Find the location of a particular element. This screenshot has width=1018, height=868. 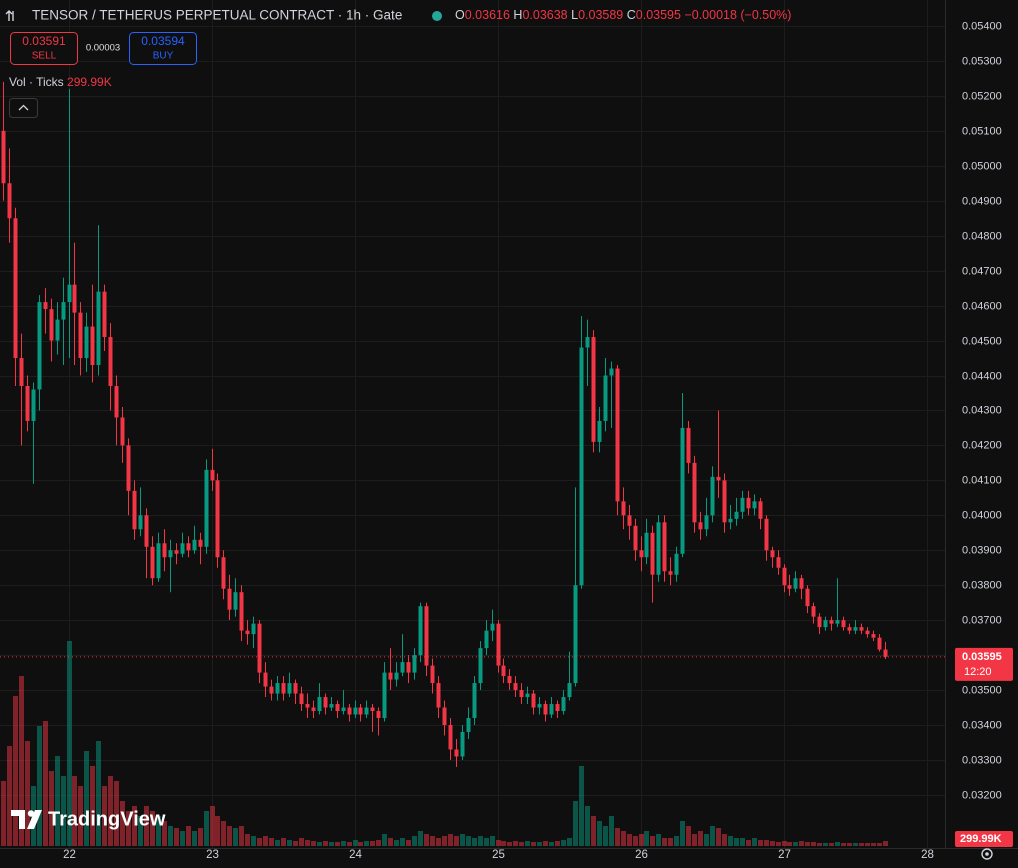

sell-price: 0.03591 is located at coordinates (44, 41).